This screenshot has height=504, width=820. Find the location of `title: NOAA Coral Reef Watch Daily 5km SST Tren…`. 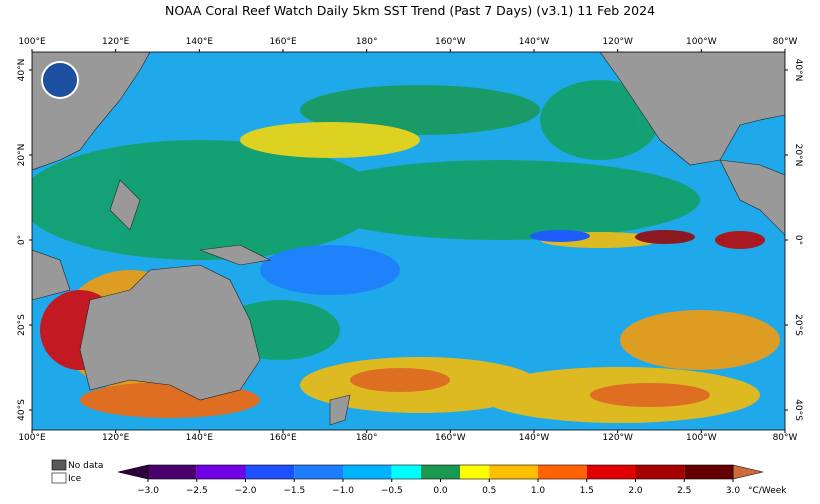

title: NOAA Coral Reef Watch Daily 5km SST Tren… is located at coordinates (410, 10).